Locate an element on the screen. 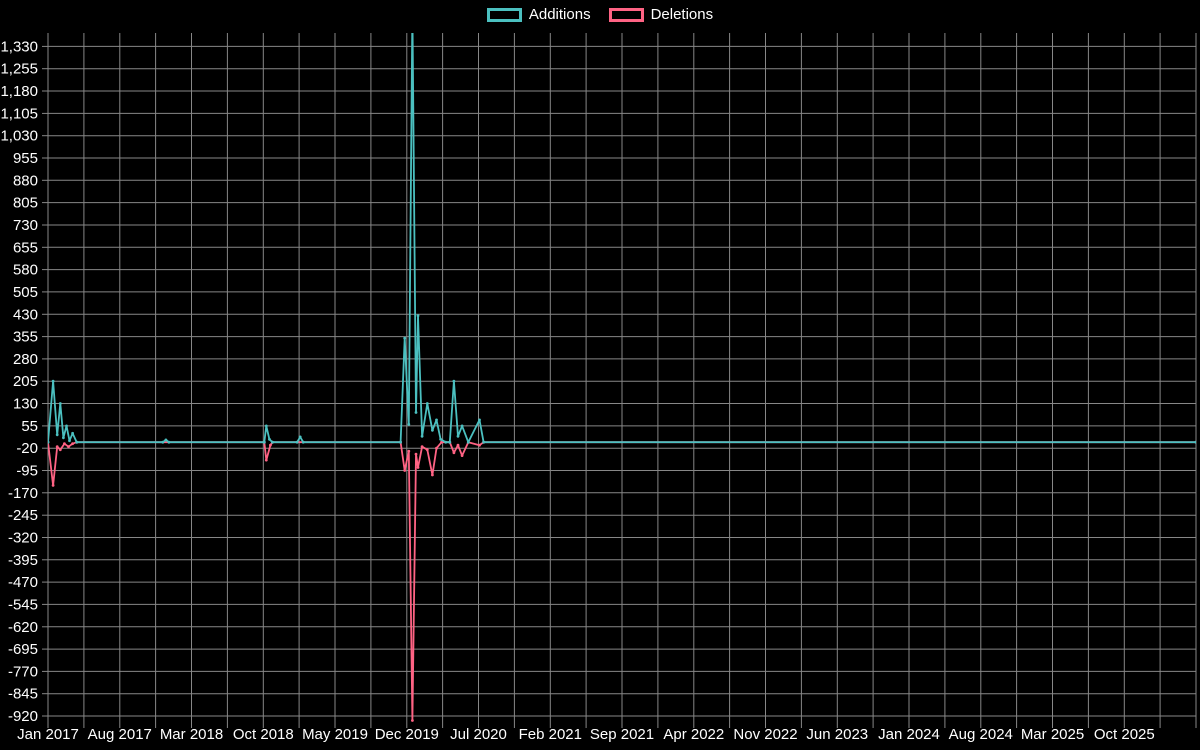 The height and width of the screenshot is (750, 1200). y-tick-label: 880 is located at coordinates (25, 180).